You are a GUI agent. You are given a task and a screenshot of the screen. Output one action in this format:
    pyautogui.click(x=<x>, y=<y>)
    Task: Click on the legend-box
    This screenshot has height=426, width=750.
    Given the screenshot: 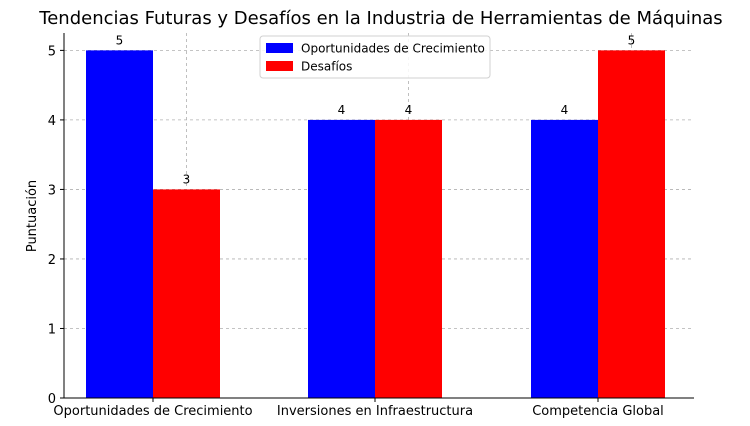 What is the action you would take?
    pyautogui.click(x=375, y=57)
    